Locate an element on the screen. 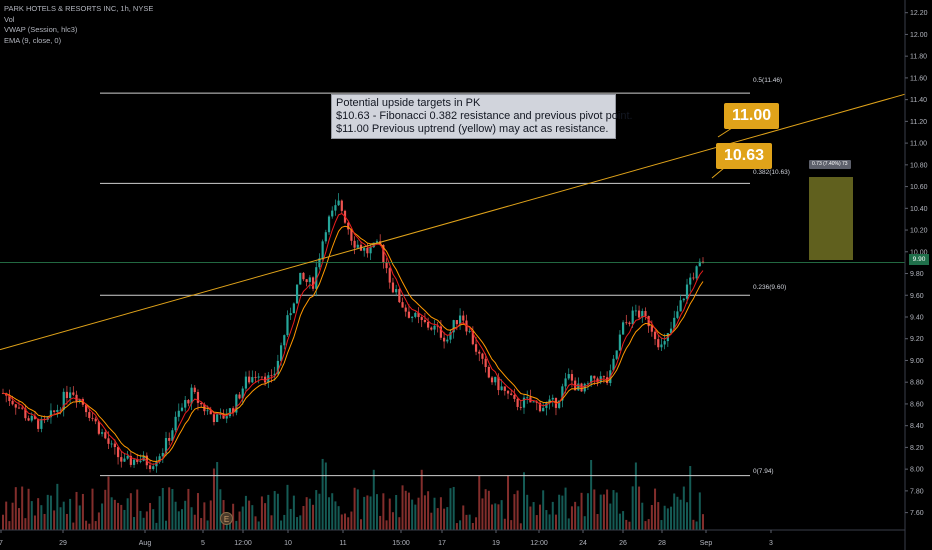 This screenshot has height=550, width=932. symbol-title: PARK HOTELS & RESORTS INC, 1h, NYSE is located at coordinates (79, 8).